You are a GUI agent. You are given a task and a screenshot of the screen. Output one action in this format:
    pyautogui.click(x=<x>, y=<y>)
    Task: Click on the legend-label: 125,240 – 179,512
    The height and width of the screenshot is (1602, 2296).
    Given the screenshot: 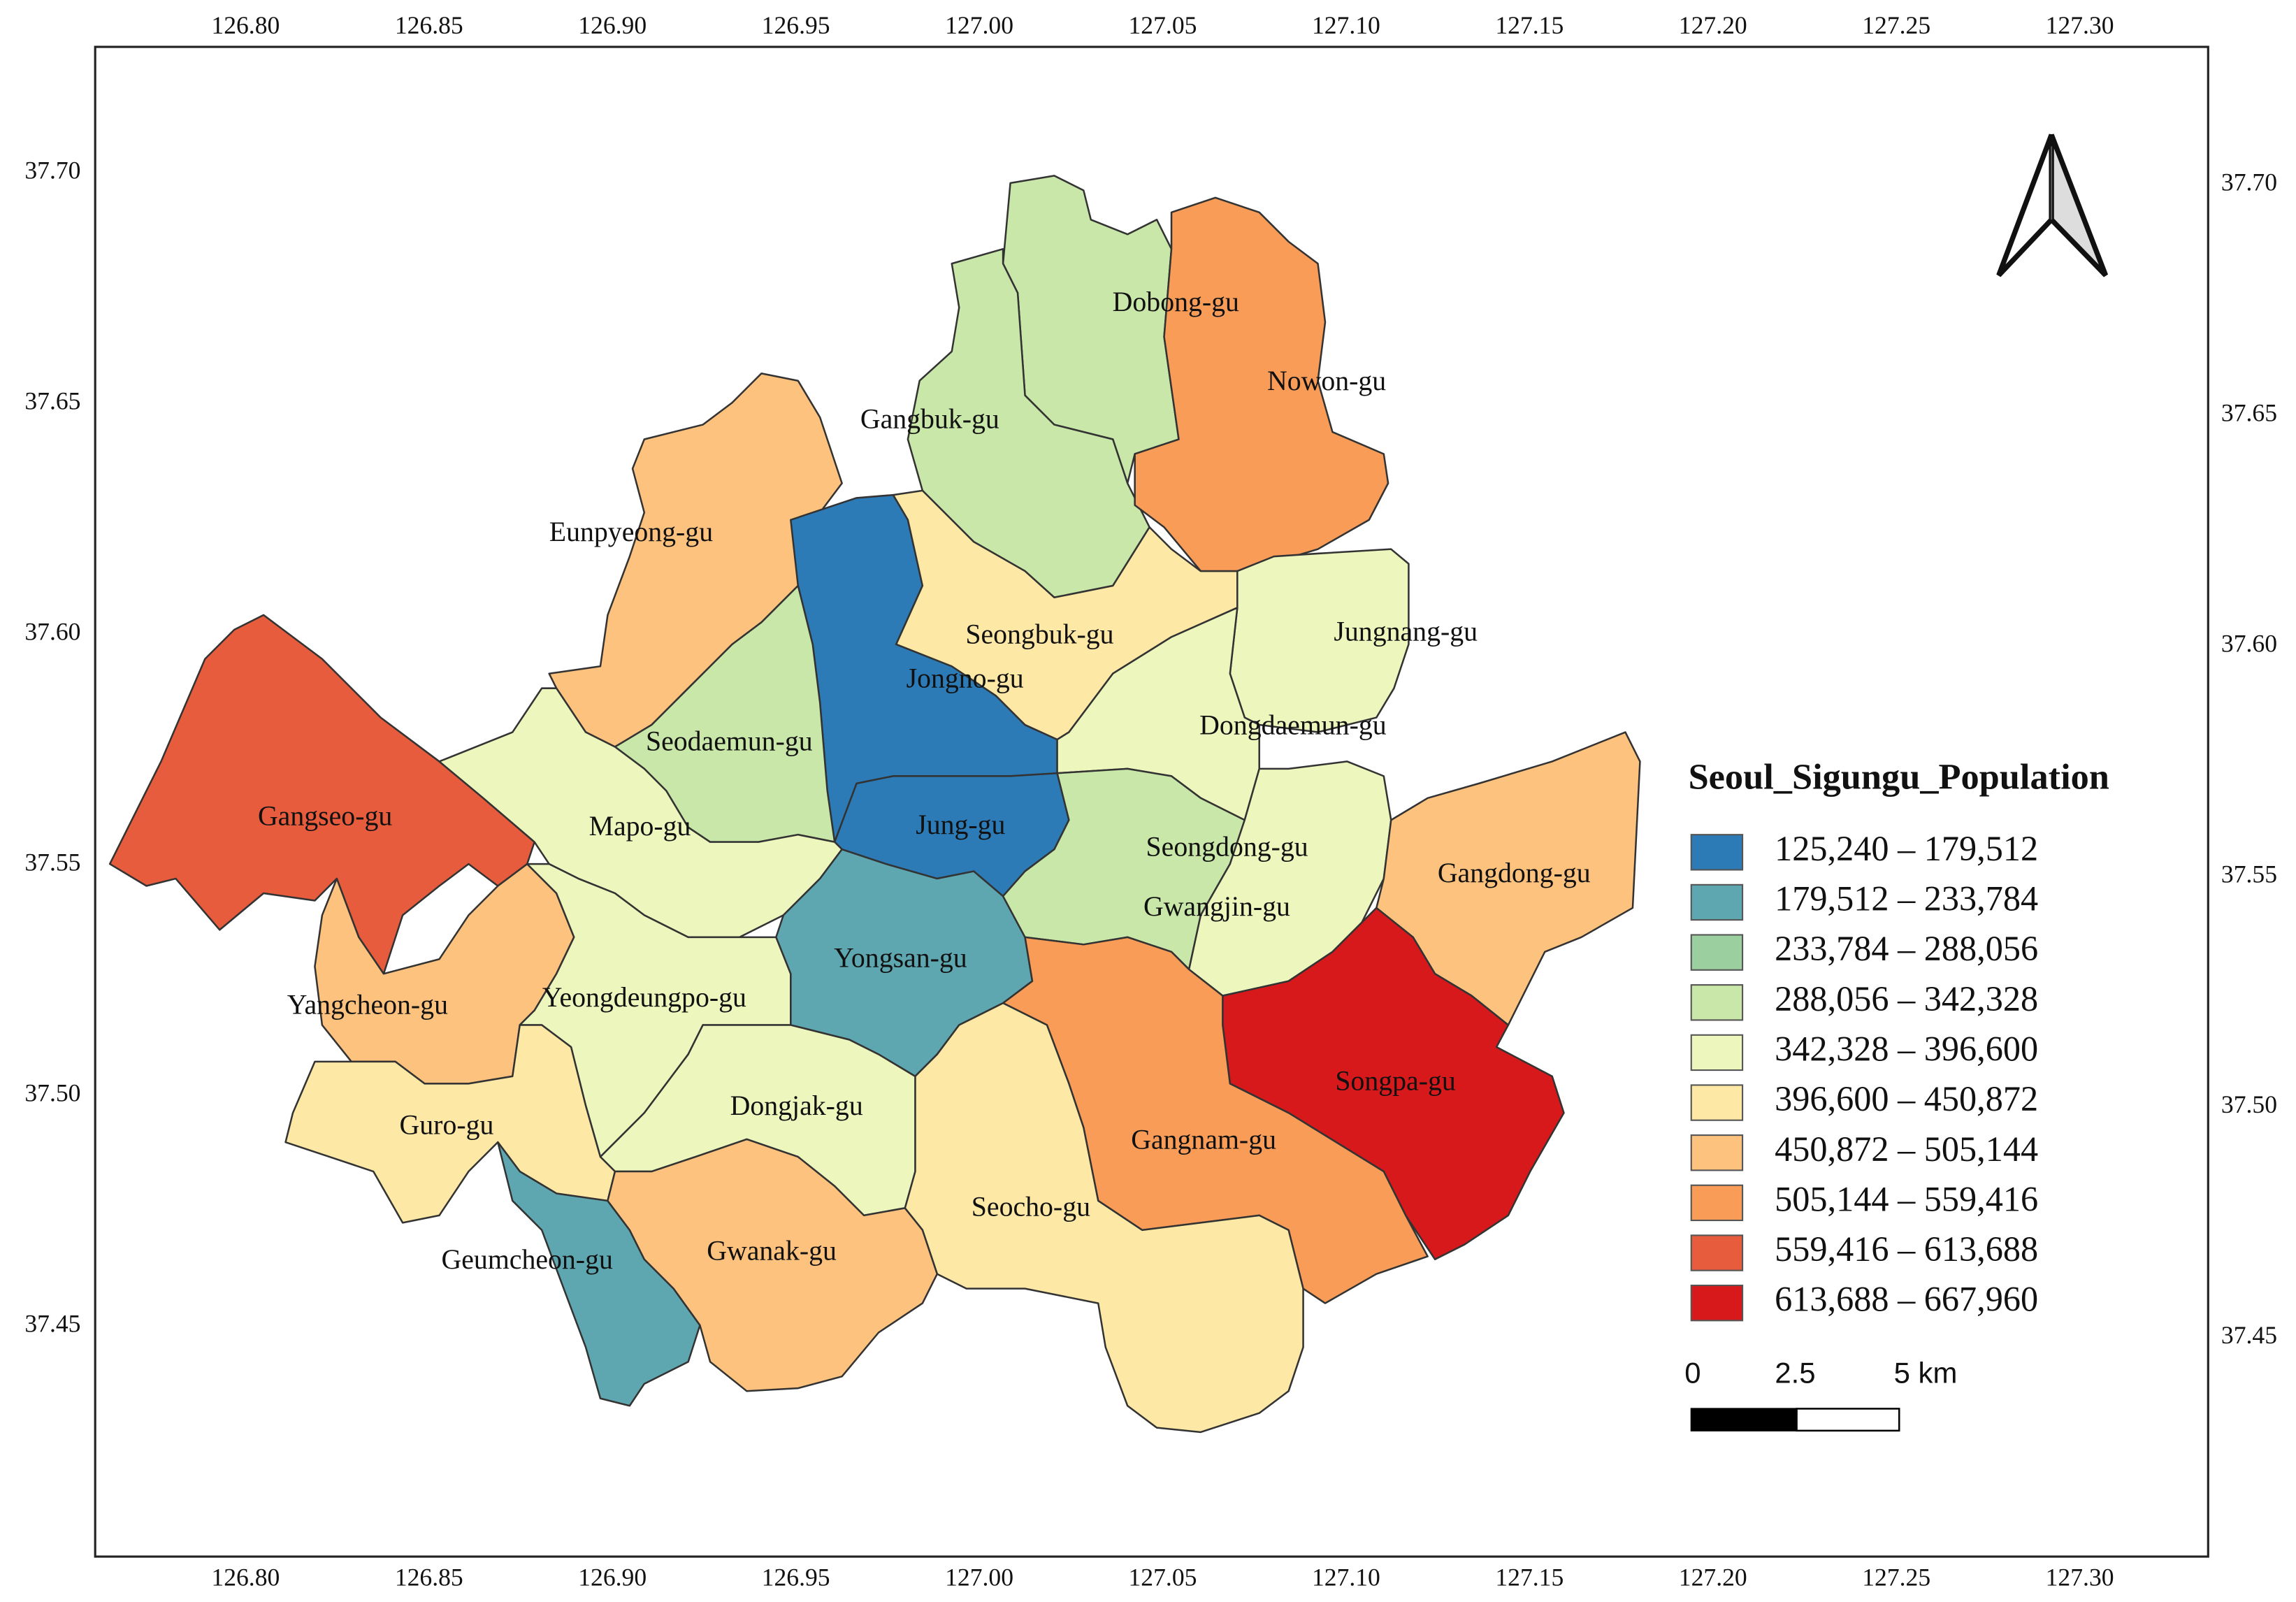 What is the action you would take?
    pyautogui.click(x=1906, y=848)
    